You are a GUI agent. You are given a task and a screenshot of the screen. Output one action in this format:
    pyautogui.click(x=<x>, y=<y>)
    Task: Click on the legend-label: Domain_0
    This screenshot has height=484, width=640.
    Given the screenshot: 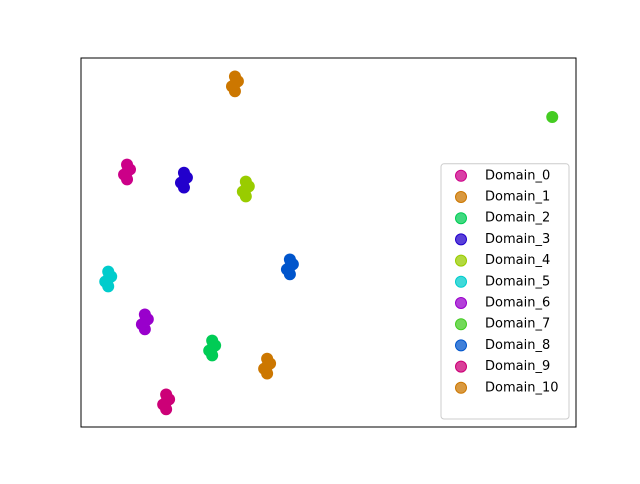 What is the action you would take?
    pyautogui.click(x=517, y=175)
    